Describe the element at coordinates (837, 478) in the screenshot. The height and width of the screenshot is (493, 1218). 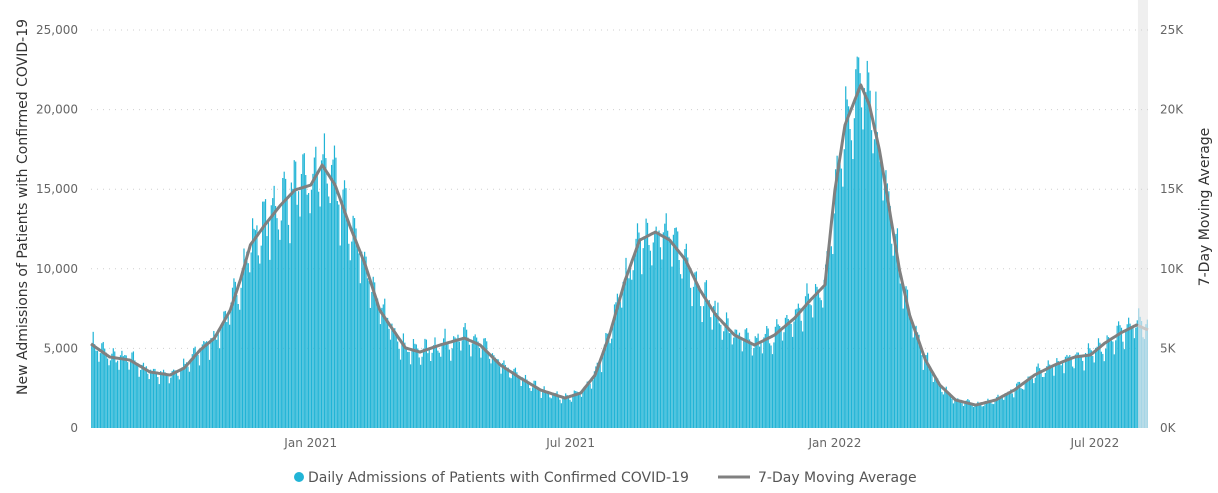
I see `legend-line-label: 7-Day Moving Average` at that location.